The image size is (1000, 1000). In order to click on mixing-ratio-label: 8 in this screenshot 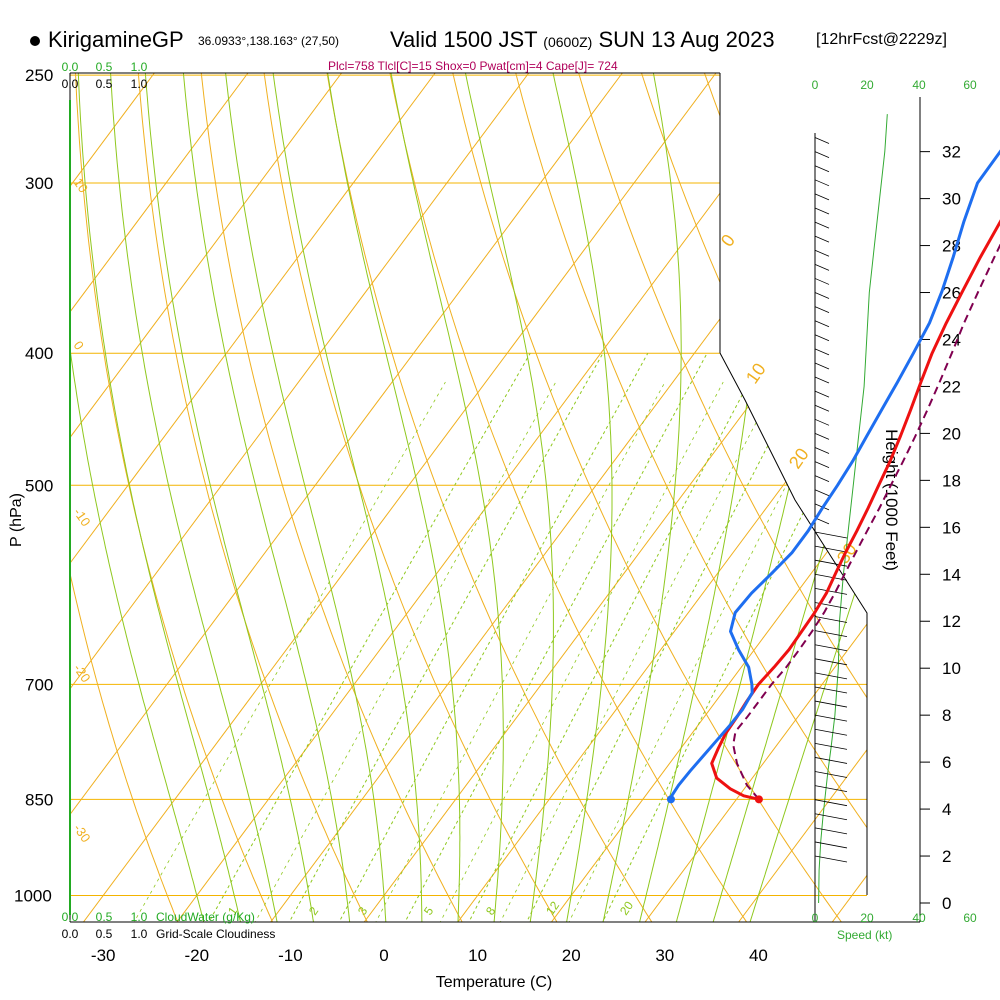, I will do `click(490, 911)`.